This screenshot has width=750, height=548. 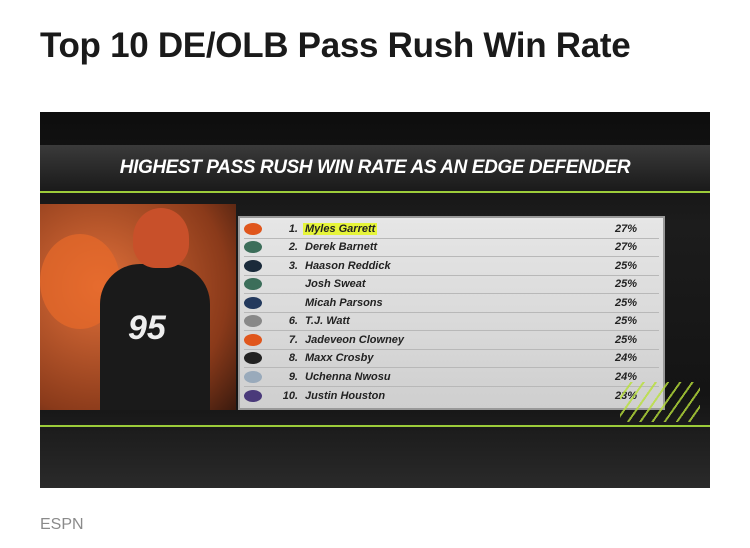 I want to click on article-title: Top 10 DE/OLB Pass Rush Win Rate, so click(x=335, y=45).